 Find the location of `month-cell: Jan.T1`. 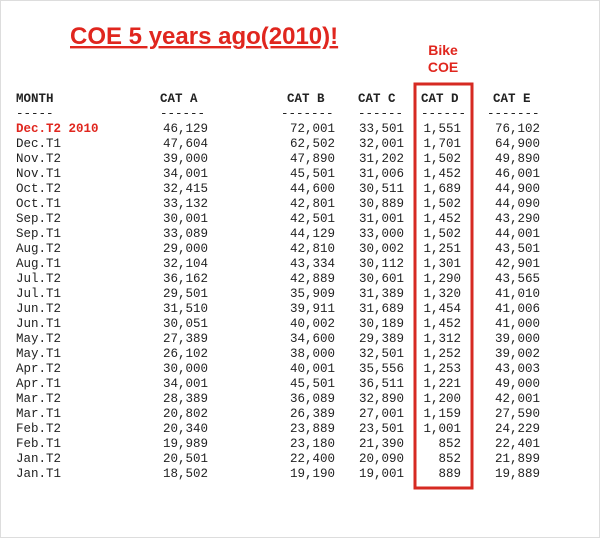

month-cell: Jan.T1 is located at coordinates (38, 474).